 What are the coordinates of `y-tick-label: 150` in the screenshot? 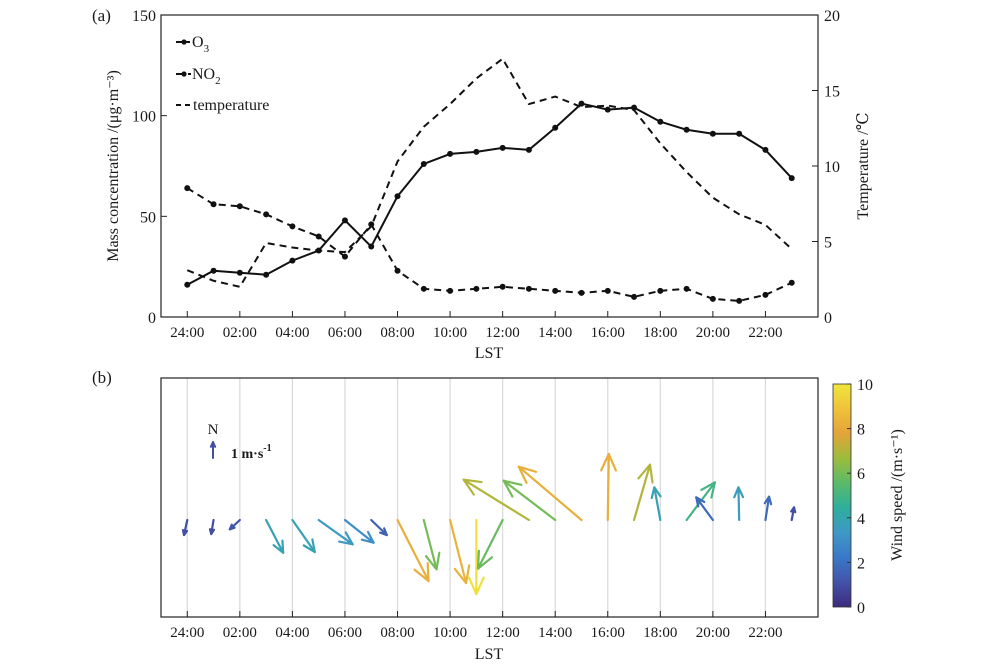 It's located at (144, 16).